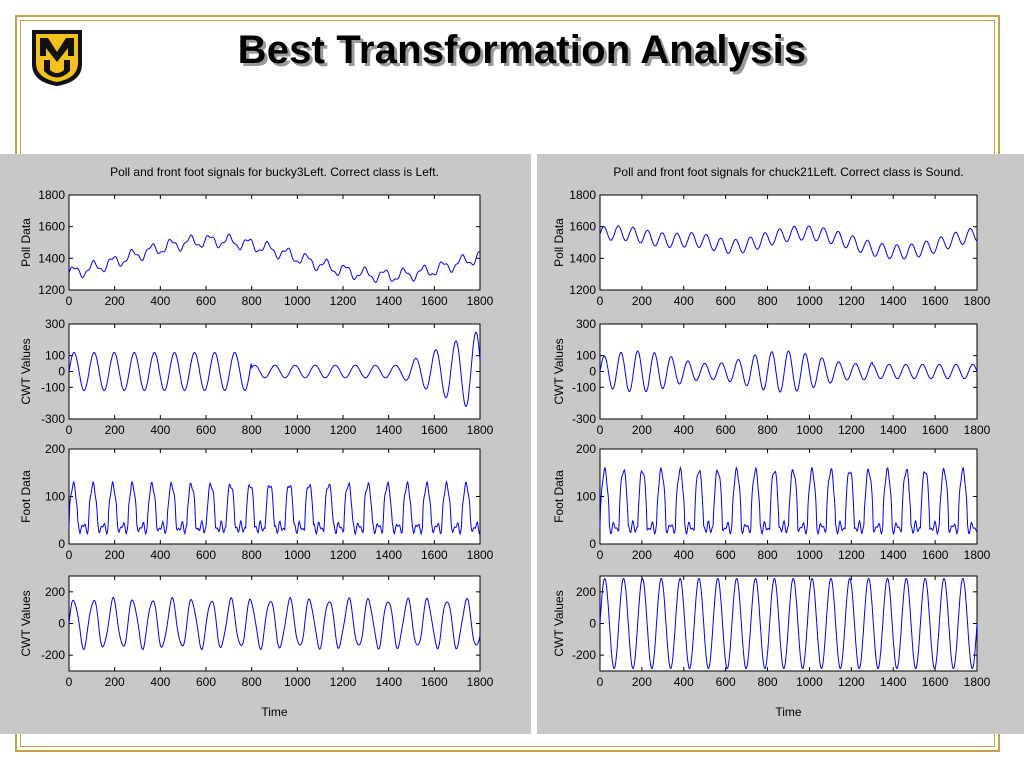 The image size is (1024, 768). I want to click on x-axis-label: Time, so click(788, 712).